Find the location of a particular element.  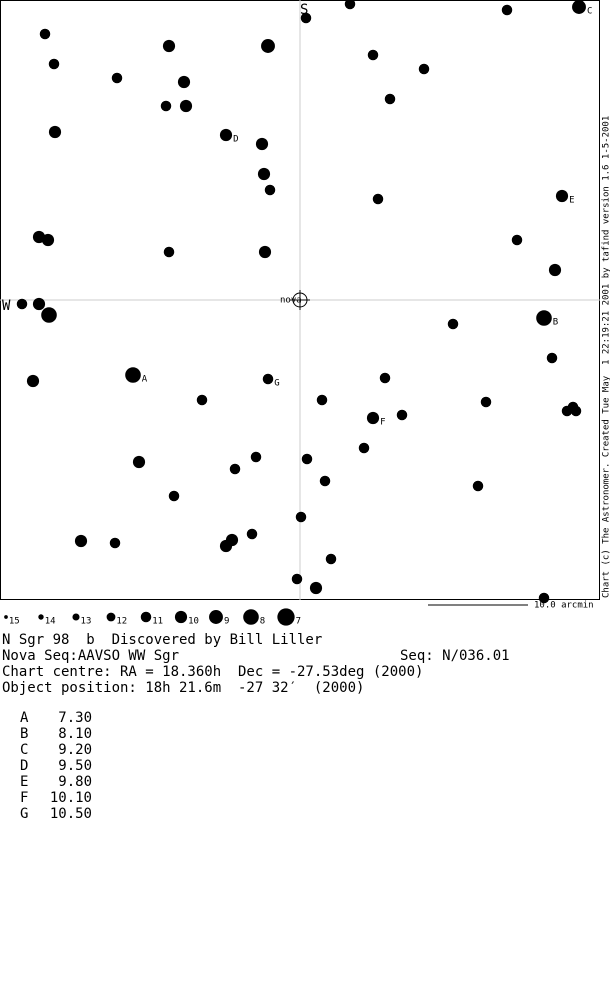

table-label: A is located at coordinates (24, 718).